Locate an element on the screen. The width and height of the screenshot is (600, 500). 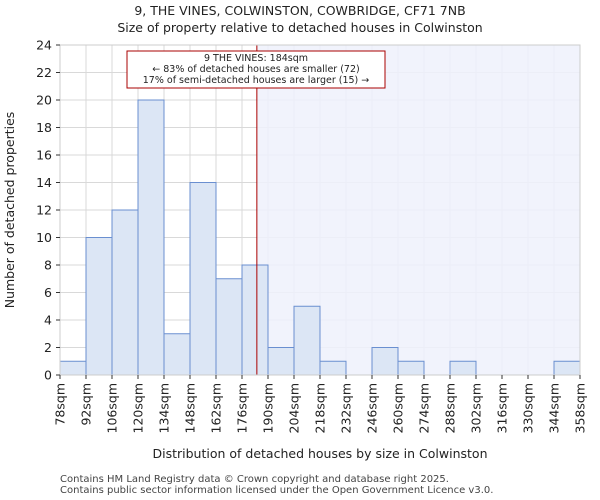
x-tick-label: 358sqm is located at coordinates (580, 408).